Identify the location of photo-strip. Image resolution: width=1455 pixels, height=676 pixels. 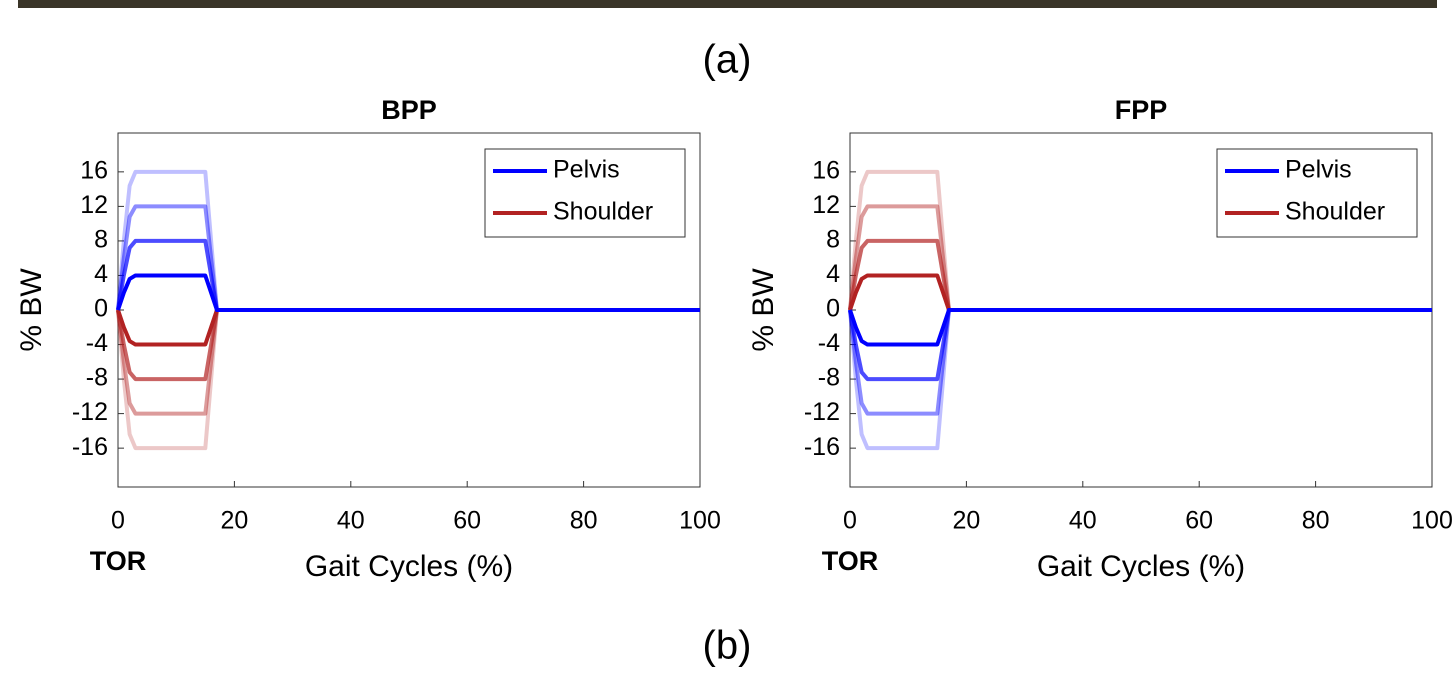
(727, 4).